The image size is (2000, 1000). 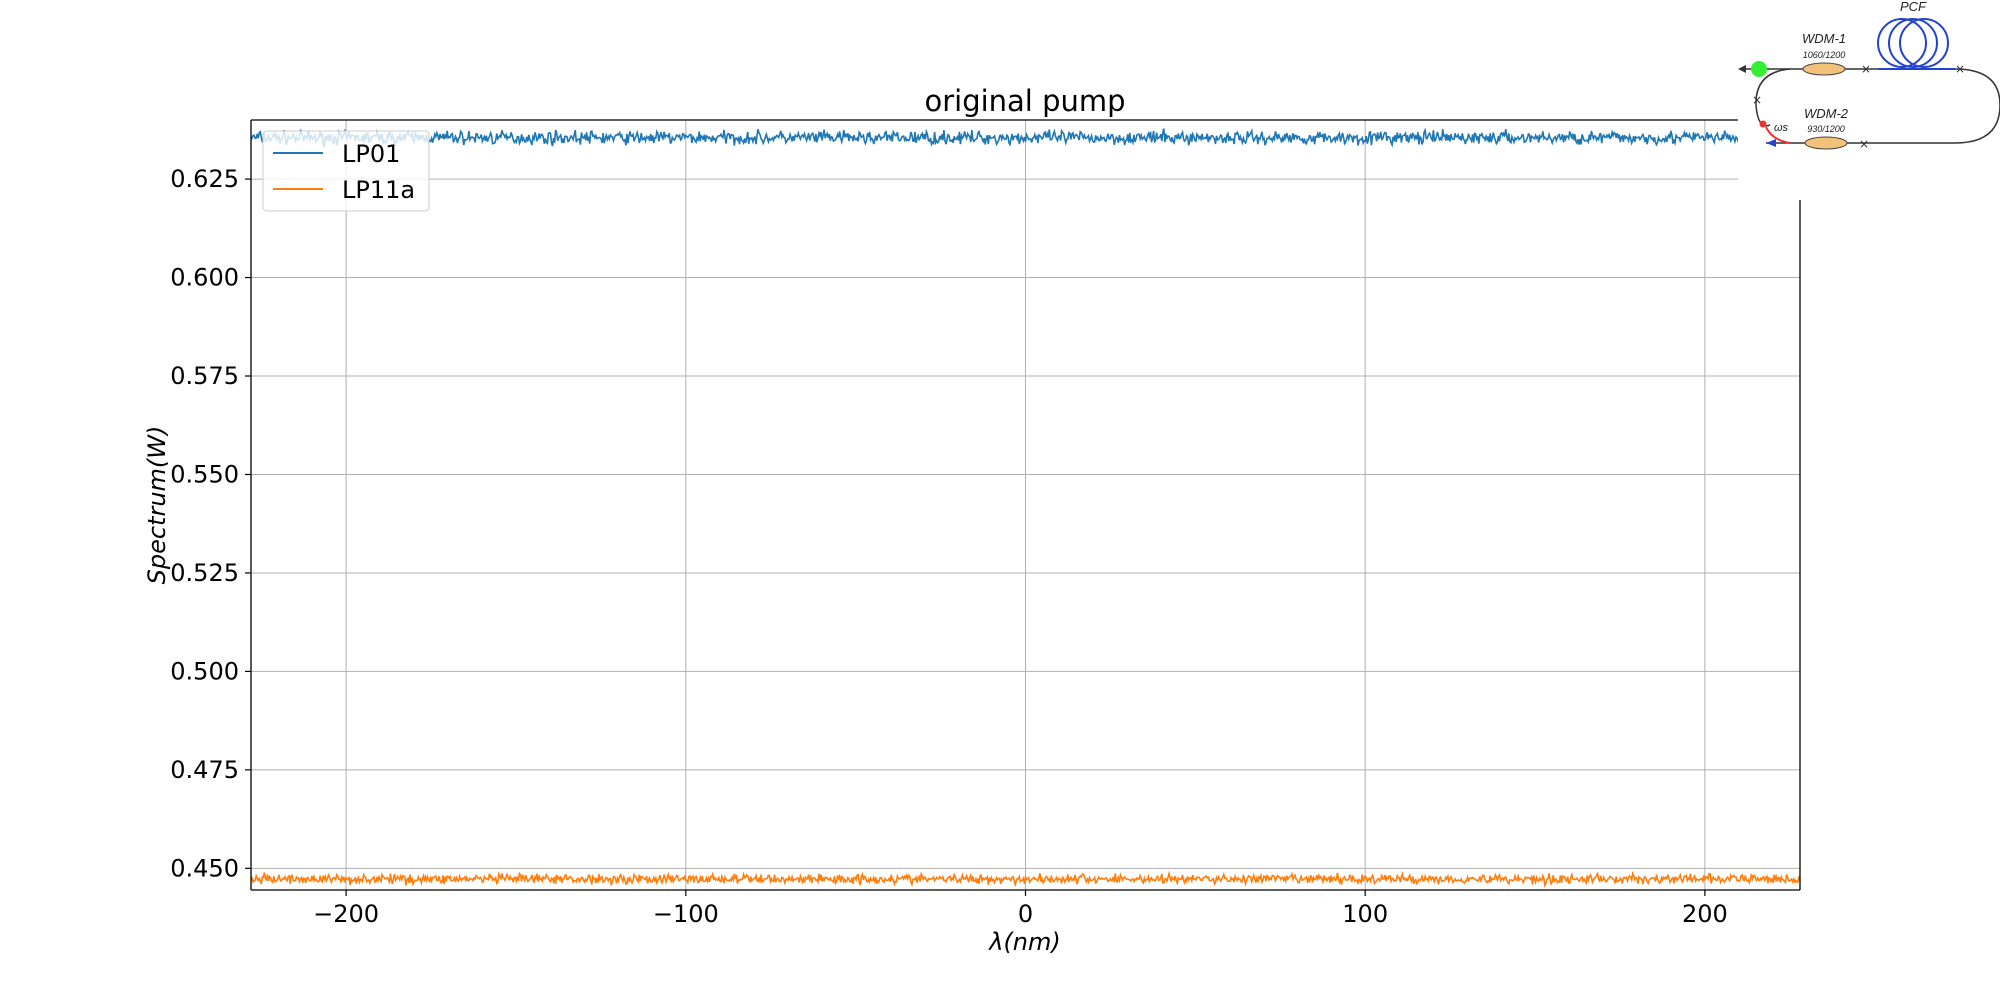 What do you see at coordinates (1759, 69) in the screenshot?
I see `inset-green-dot-icon` at bounding box center [1759, 69].